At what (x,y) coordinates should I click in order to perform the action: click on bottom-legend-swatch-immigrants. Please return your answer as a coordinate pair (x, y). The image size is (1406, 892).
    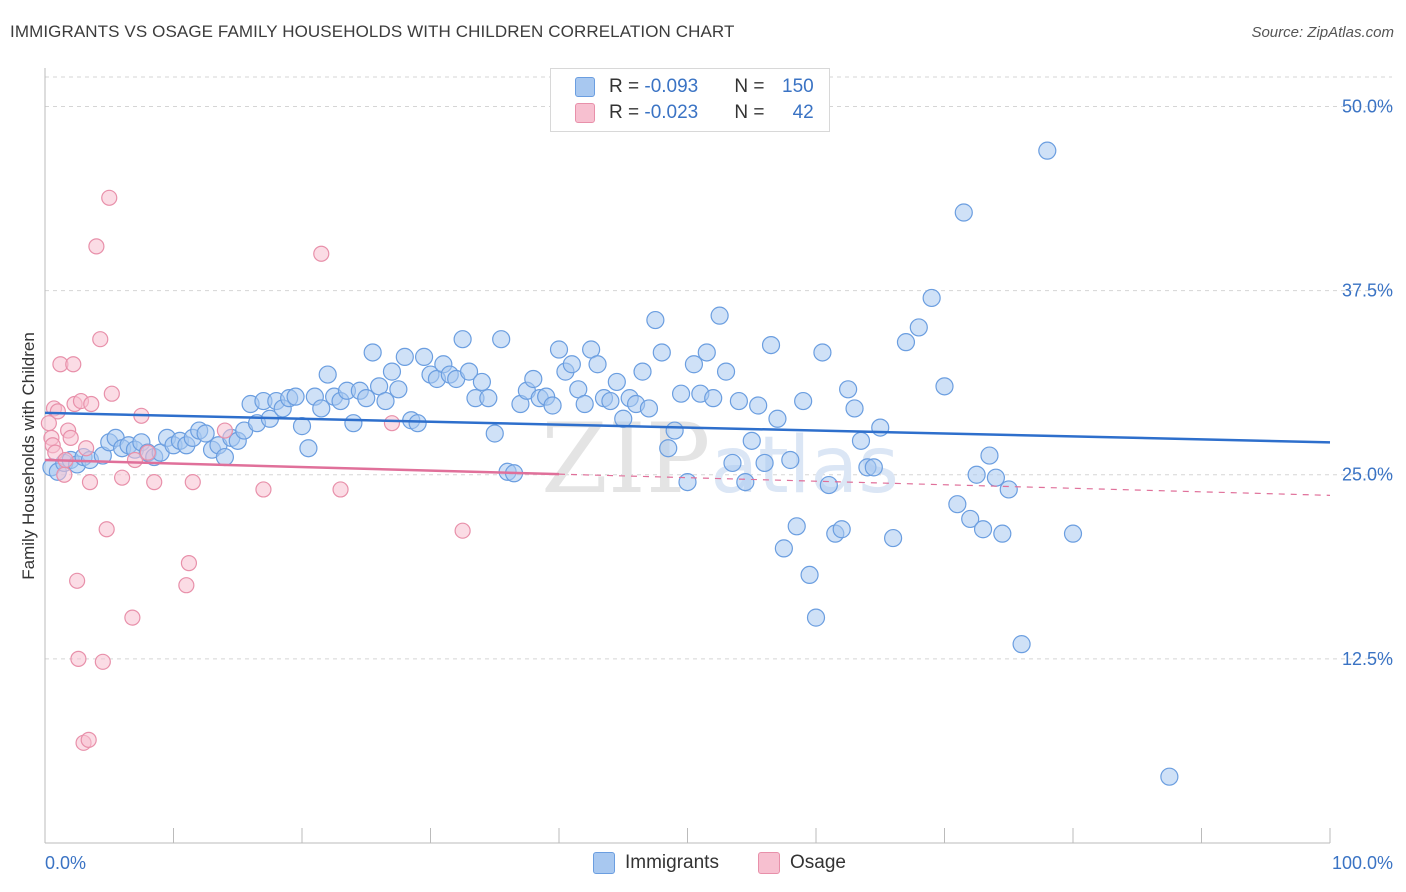
    Looking at the image, I should click on (604, 863).